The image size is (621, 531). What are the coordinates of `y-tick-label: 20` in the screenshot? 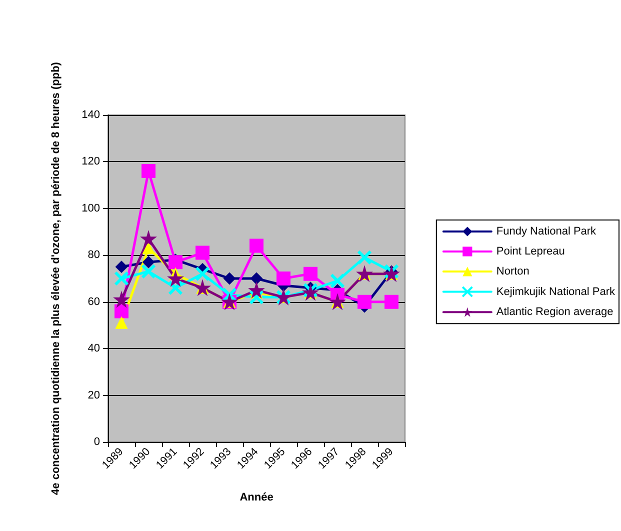 It's located at (94, 395).